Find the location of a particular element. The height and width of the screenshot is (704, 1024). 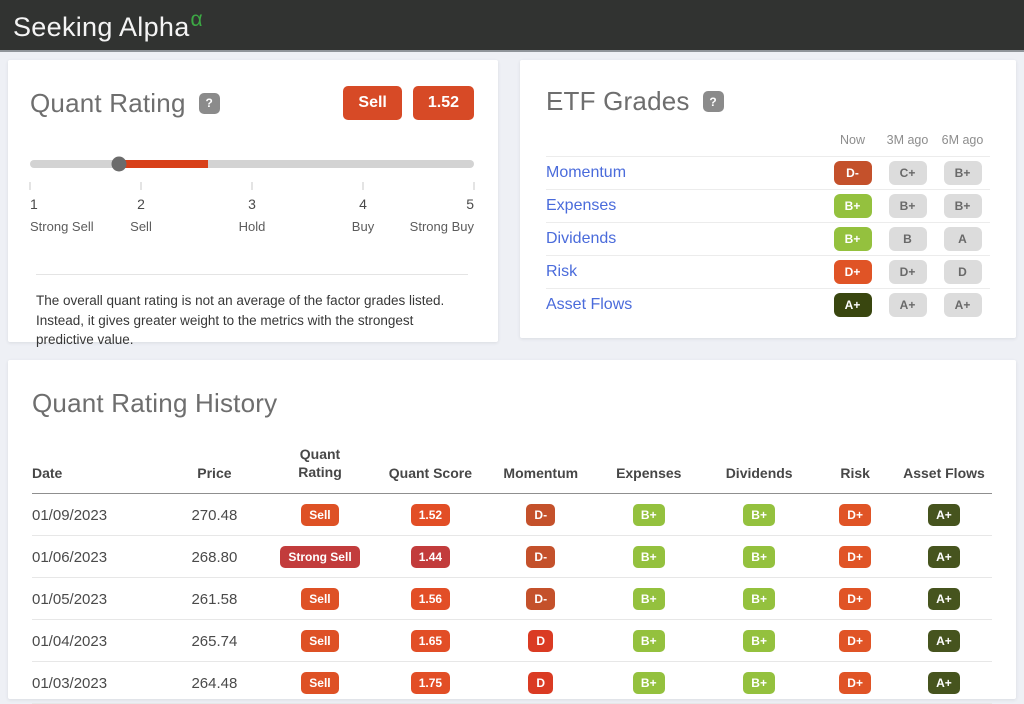

grade-badge: D+ is located at coordinates (852, 272).